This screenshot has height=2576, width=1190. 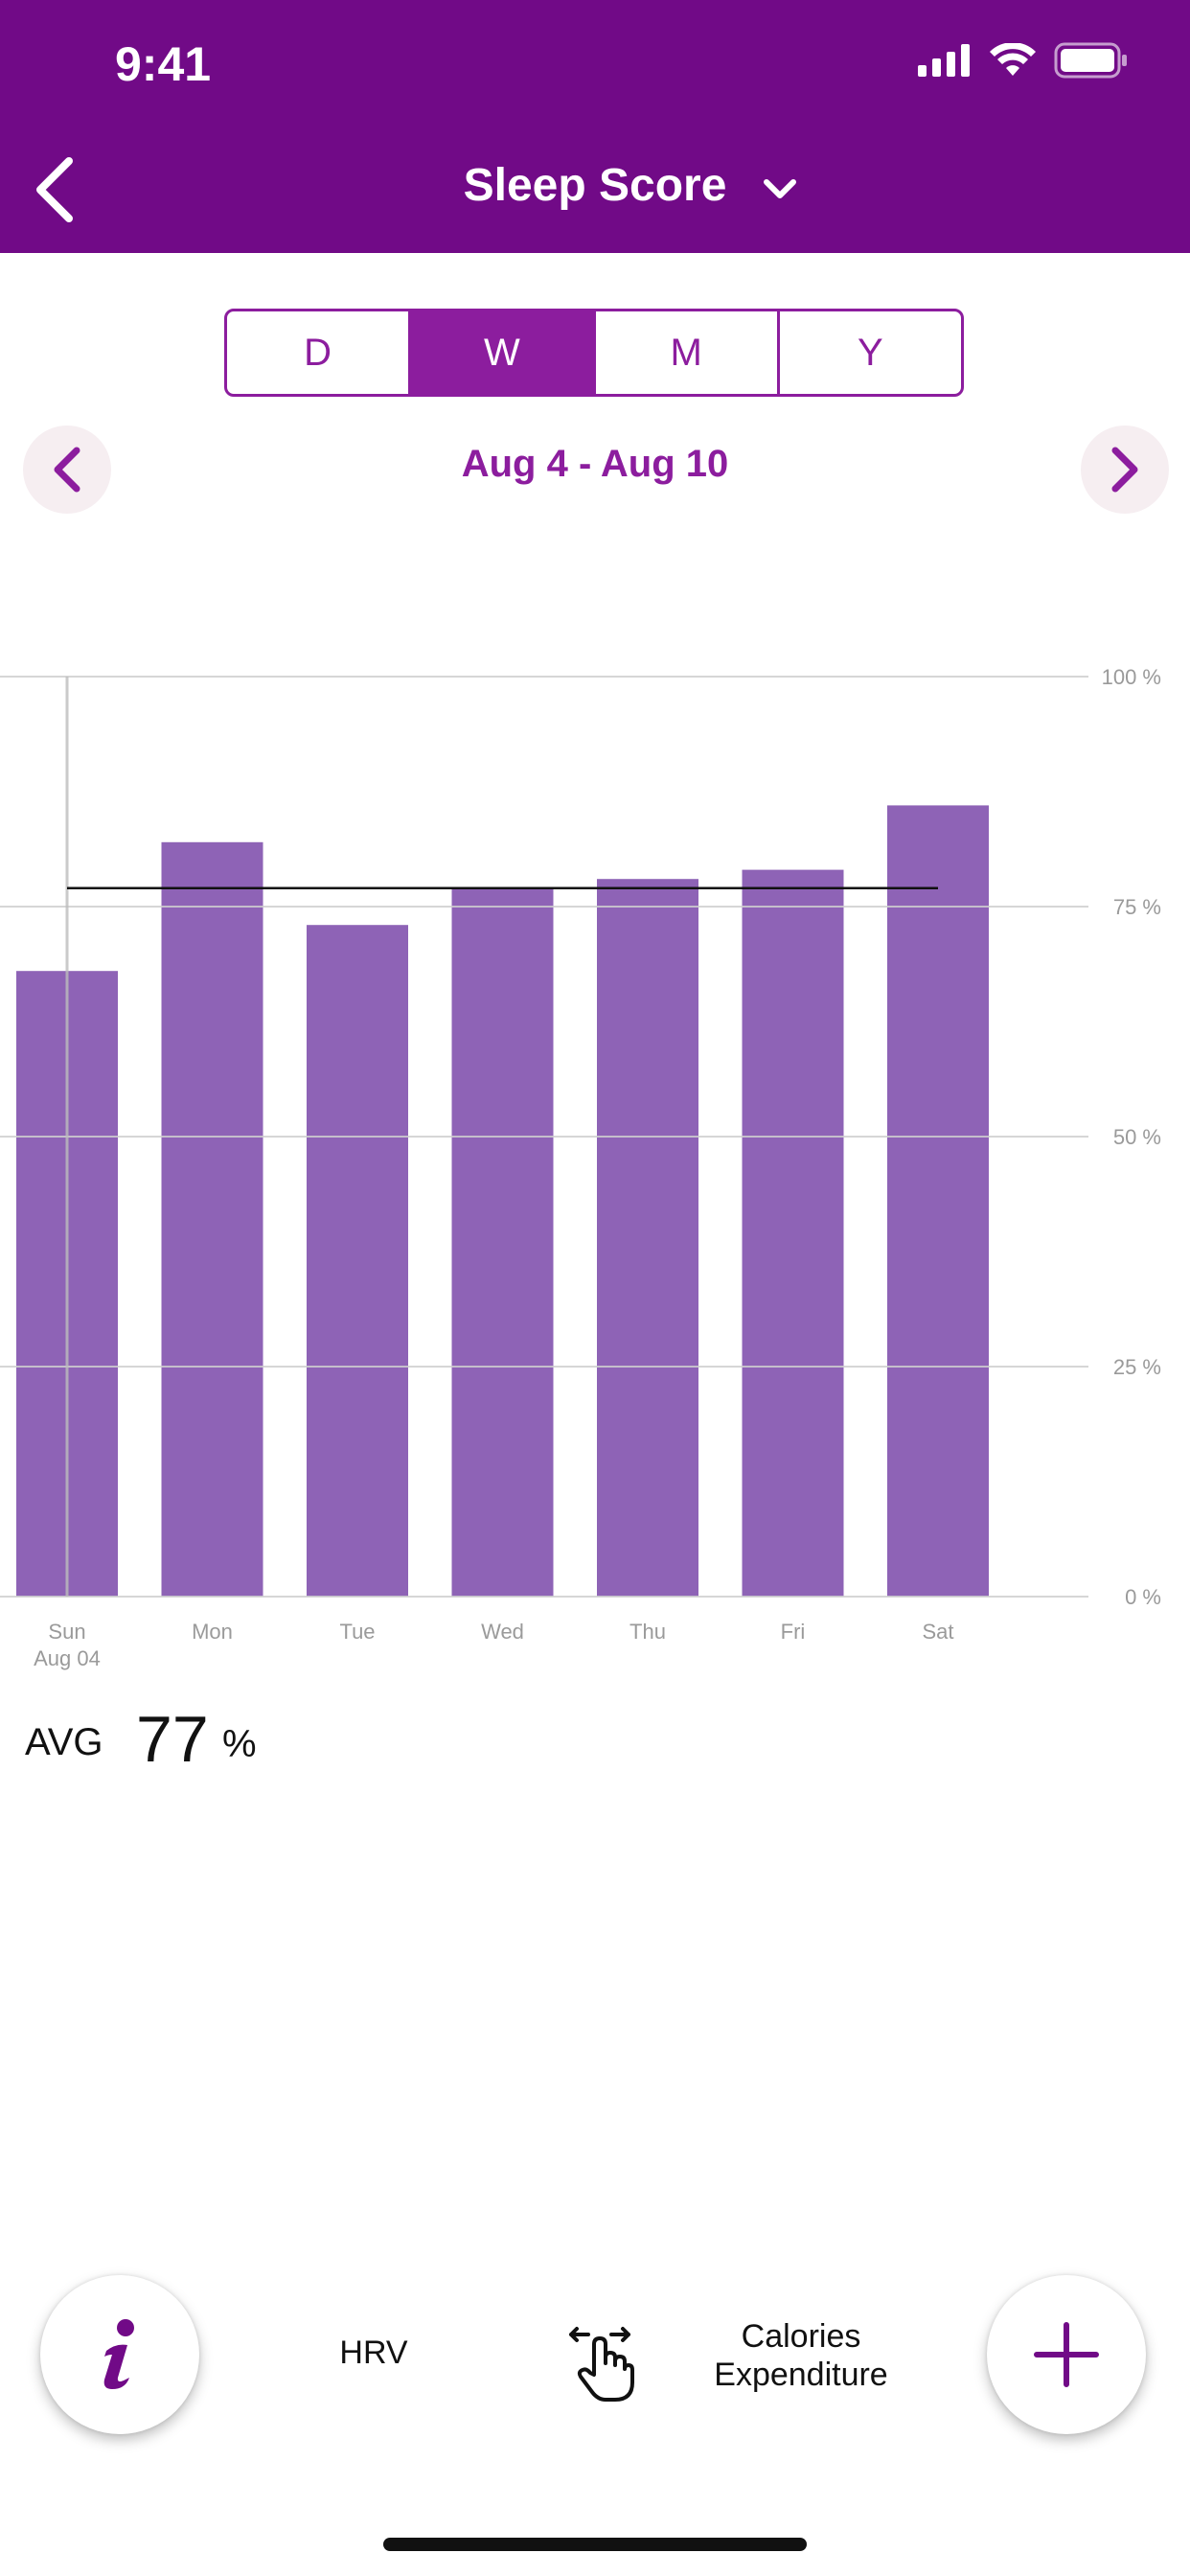 I want to click on segment-week: W, so click(x=503, y=352).